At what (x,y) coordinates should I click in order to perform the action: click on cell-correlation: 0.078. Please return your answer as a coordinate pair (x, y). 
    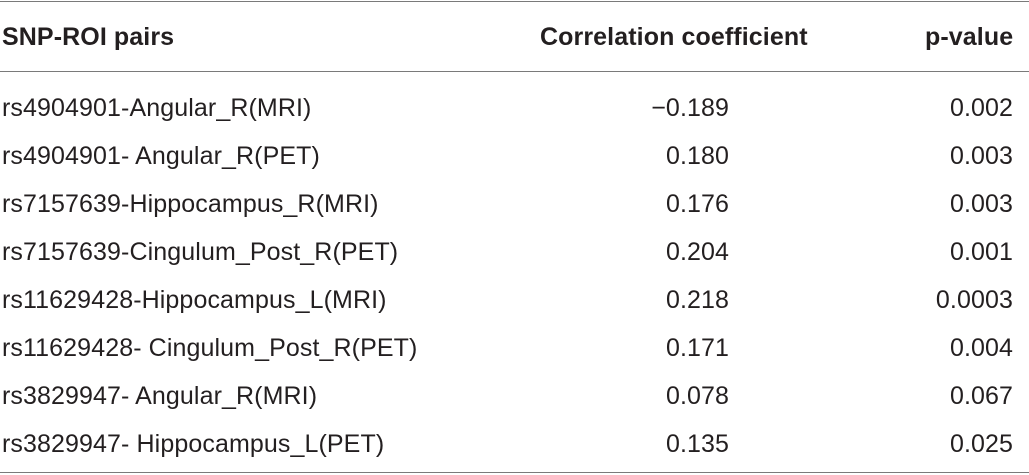
    Looking at the image, I should click on (697, 395).